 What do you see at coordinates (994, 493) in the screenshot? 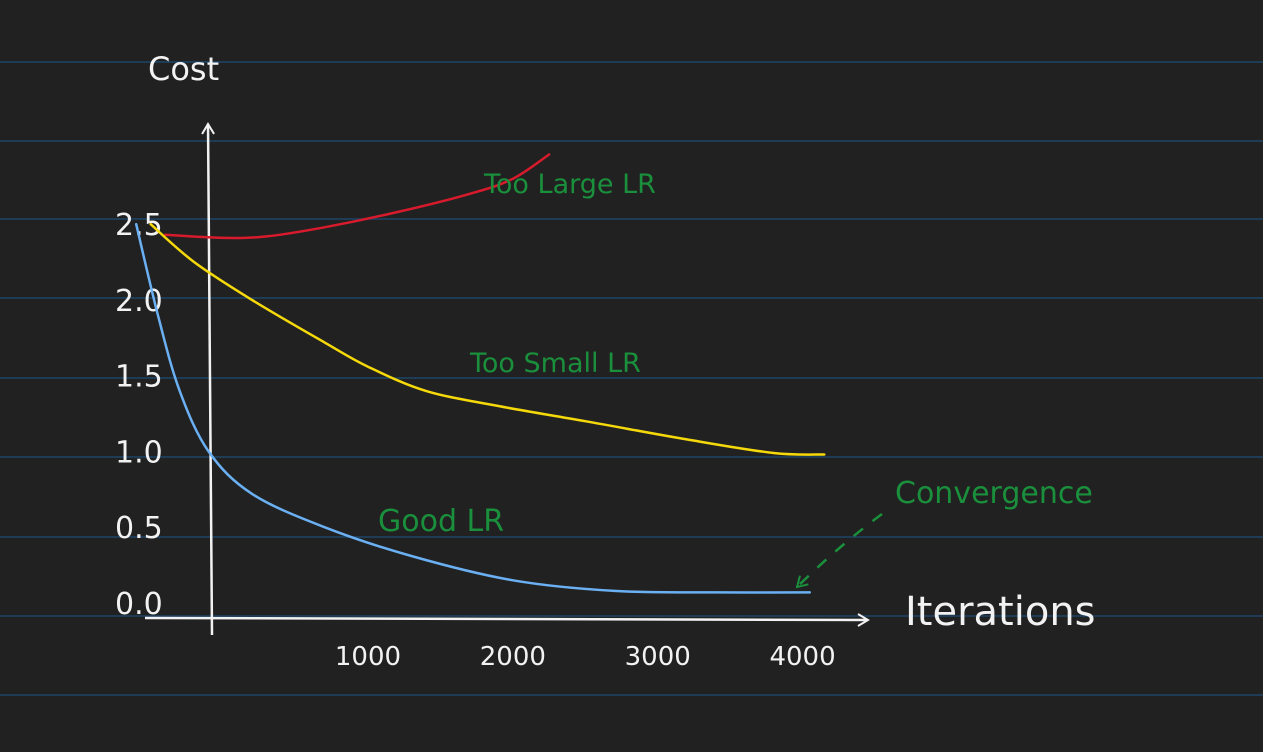
I see `annotation-convergence: Convergence` at bounding box center [994, 493].